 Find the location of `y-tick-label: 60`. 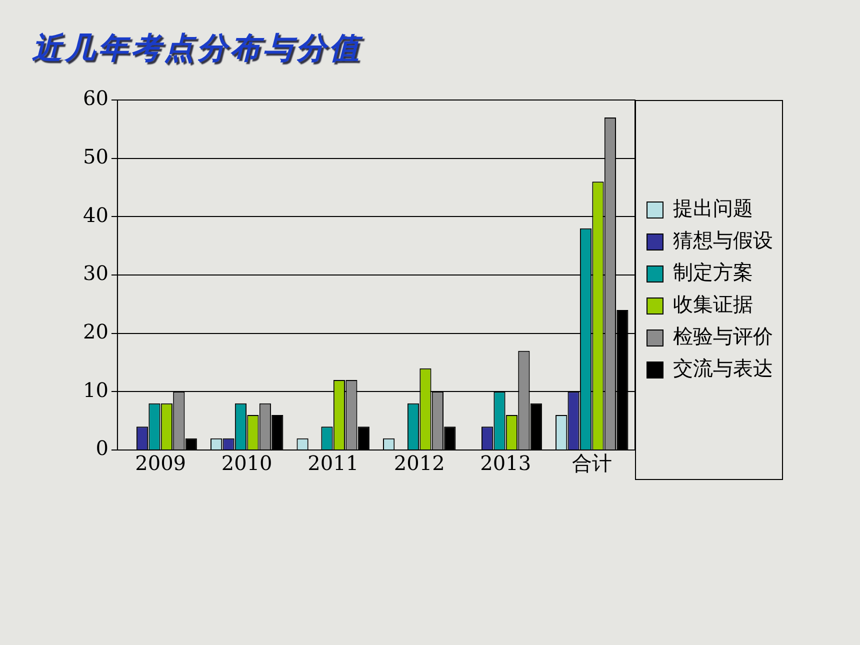

y-tick-label: 60 is located at coordinates (95, 98).